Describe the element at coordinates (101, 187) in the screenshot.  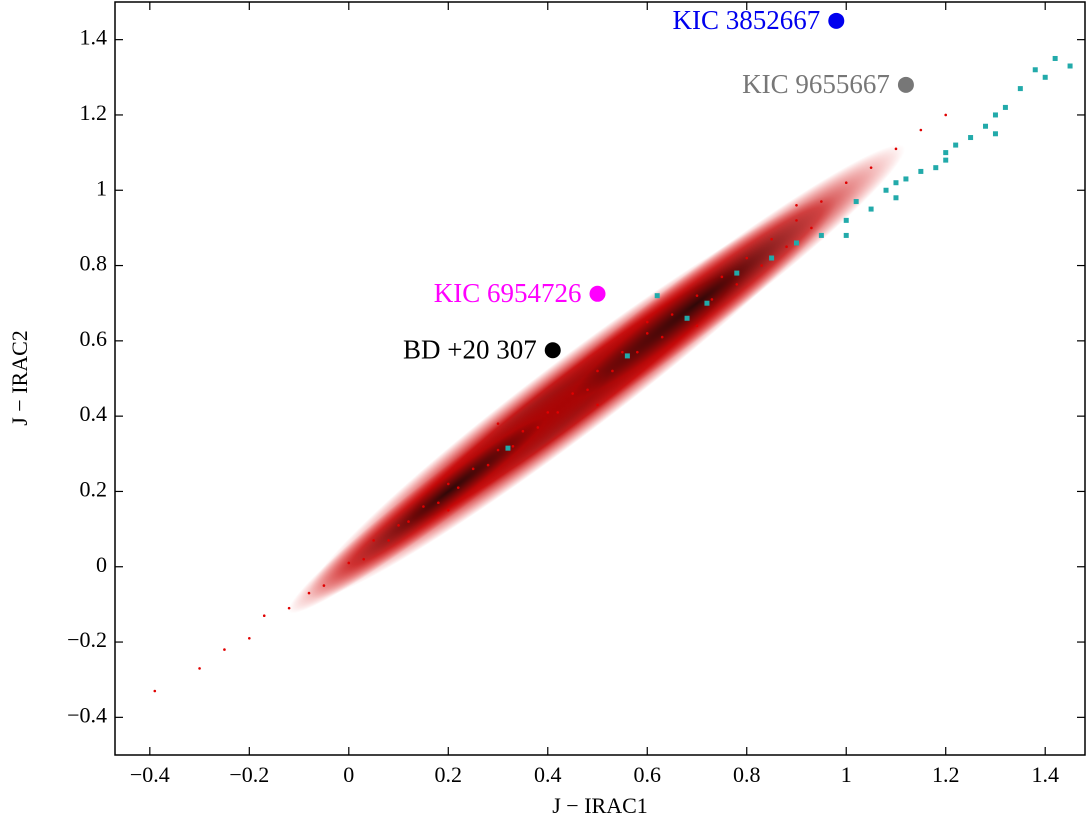
I see `y-tick-label: 1` at that location.